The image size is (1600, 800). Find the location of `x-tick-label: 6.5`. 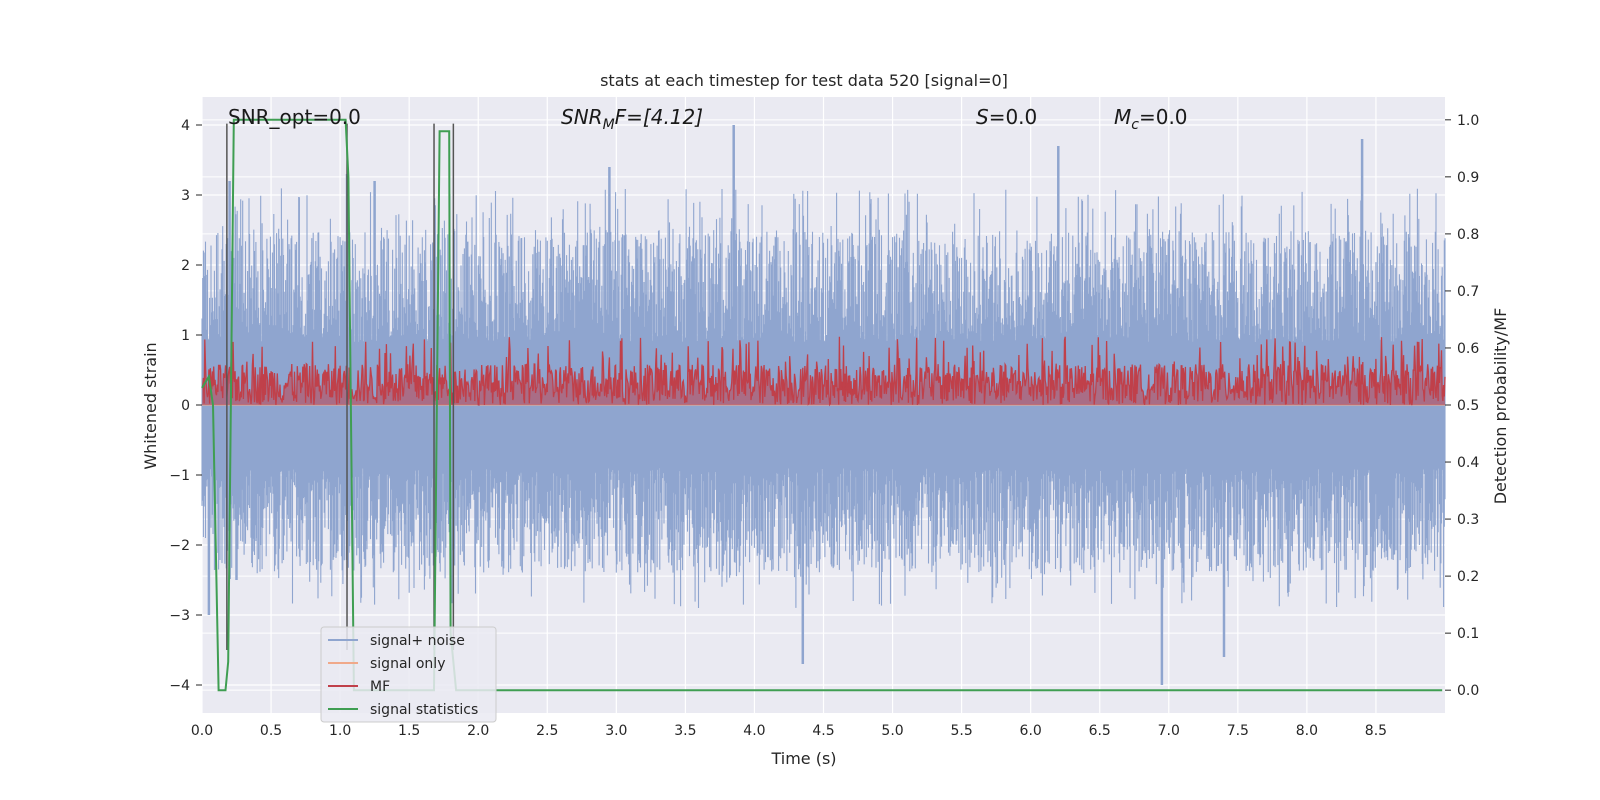

x-tick-label: 6.5 is located at coordinates (1100, 731).